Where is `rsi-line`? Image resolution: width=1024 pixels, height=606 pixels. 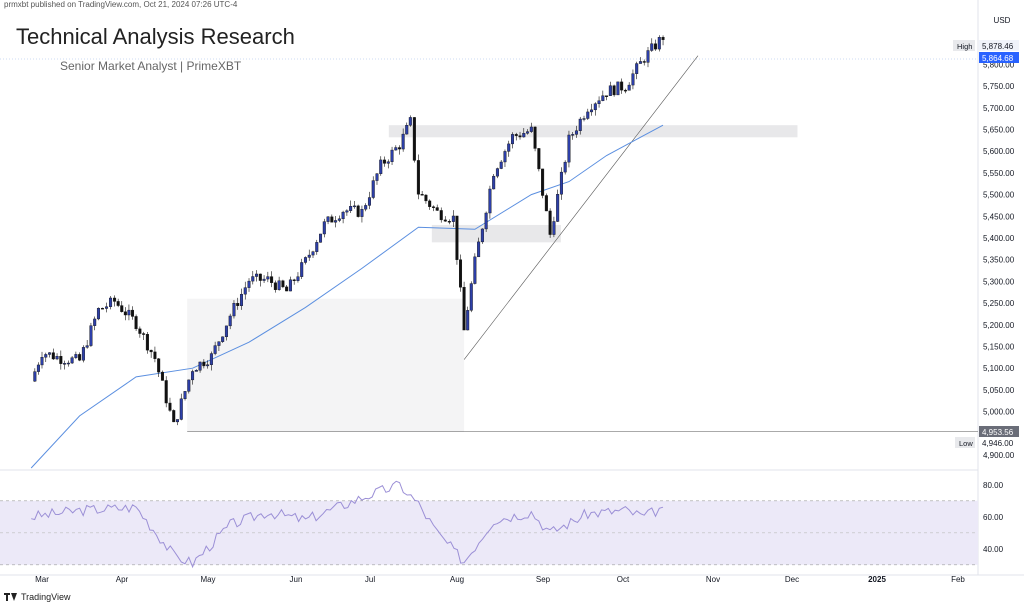
rsi-line is located at coordinates (347, 524).